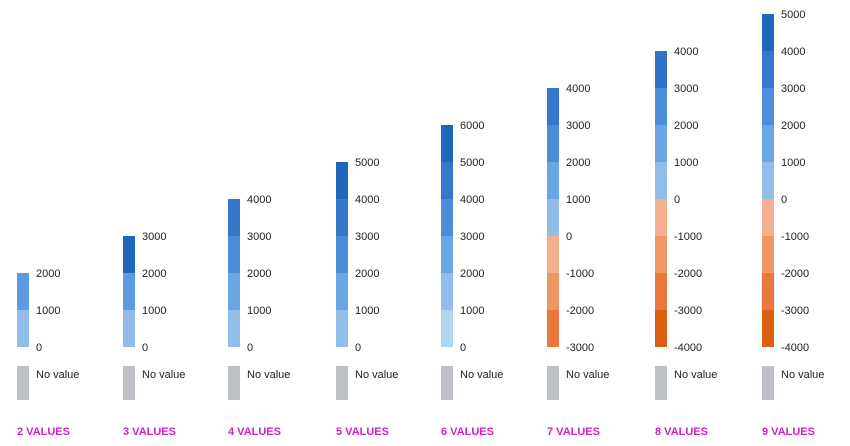  Describe the element at coordinates (681, 432) in the screenshot. I see `legend-title: 8 VALUES` at that location.